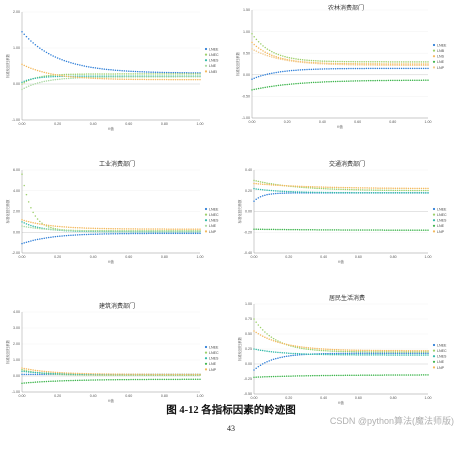  What do you see at coordinates (442, 221) in the screenshot?
I see `legend-label: LNES` at bounding box center [442, 221].